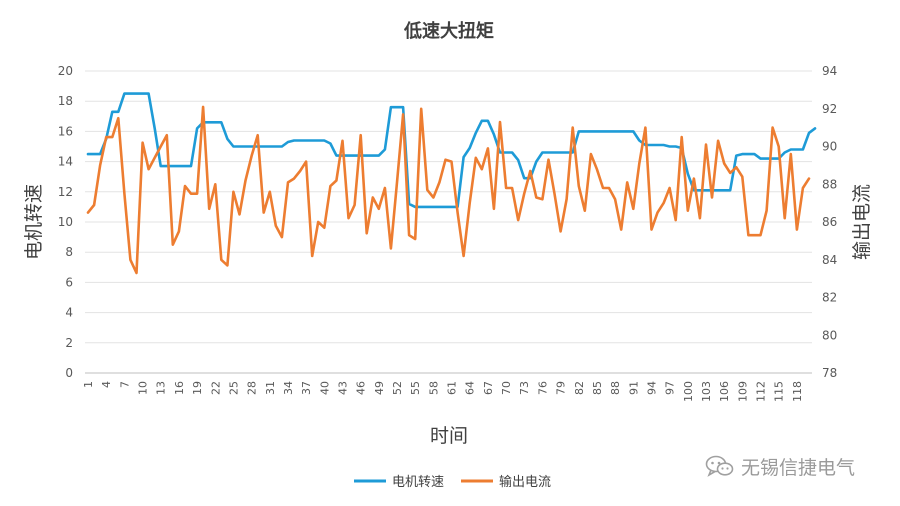 This screenshot has width=900, height=506. Describe the element at coordinates (525, 482) in the screenshot. I see `legend-label-current: 输出电流` at that location.